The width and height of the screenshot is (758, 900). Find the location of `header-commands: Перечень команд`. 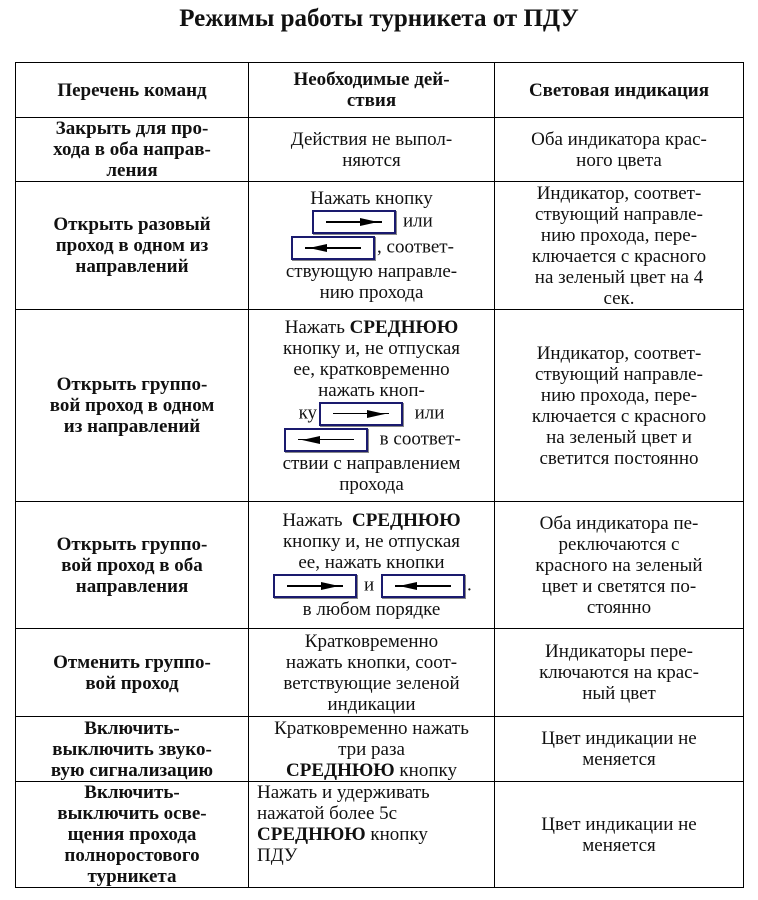

header-commands: Перечень команд is located at coordinates (132, 90).